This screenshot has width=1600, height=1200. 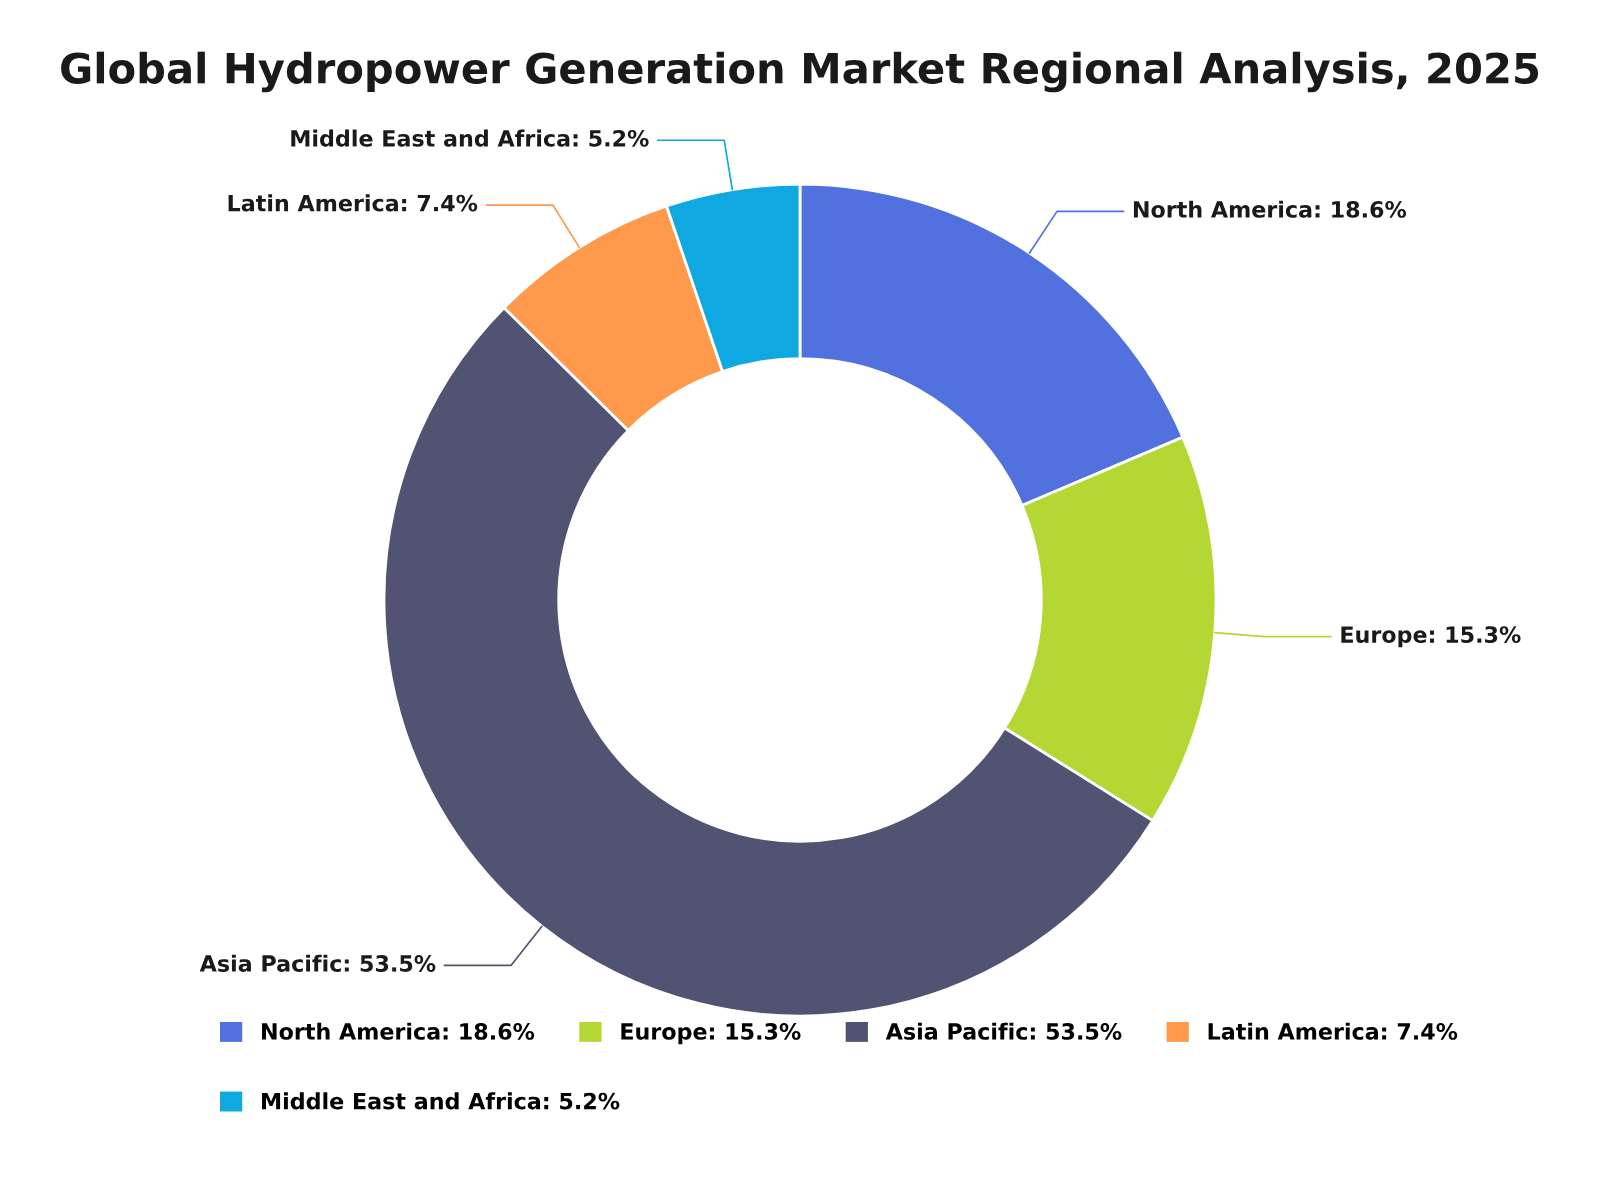 What do you see at coordinates (800, 72) in the screenshot?
I see `chart-title: Global Hydropower Generation Market Regional Analysis, 2025` at bounding box center [800, 72].